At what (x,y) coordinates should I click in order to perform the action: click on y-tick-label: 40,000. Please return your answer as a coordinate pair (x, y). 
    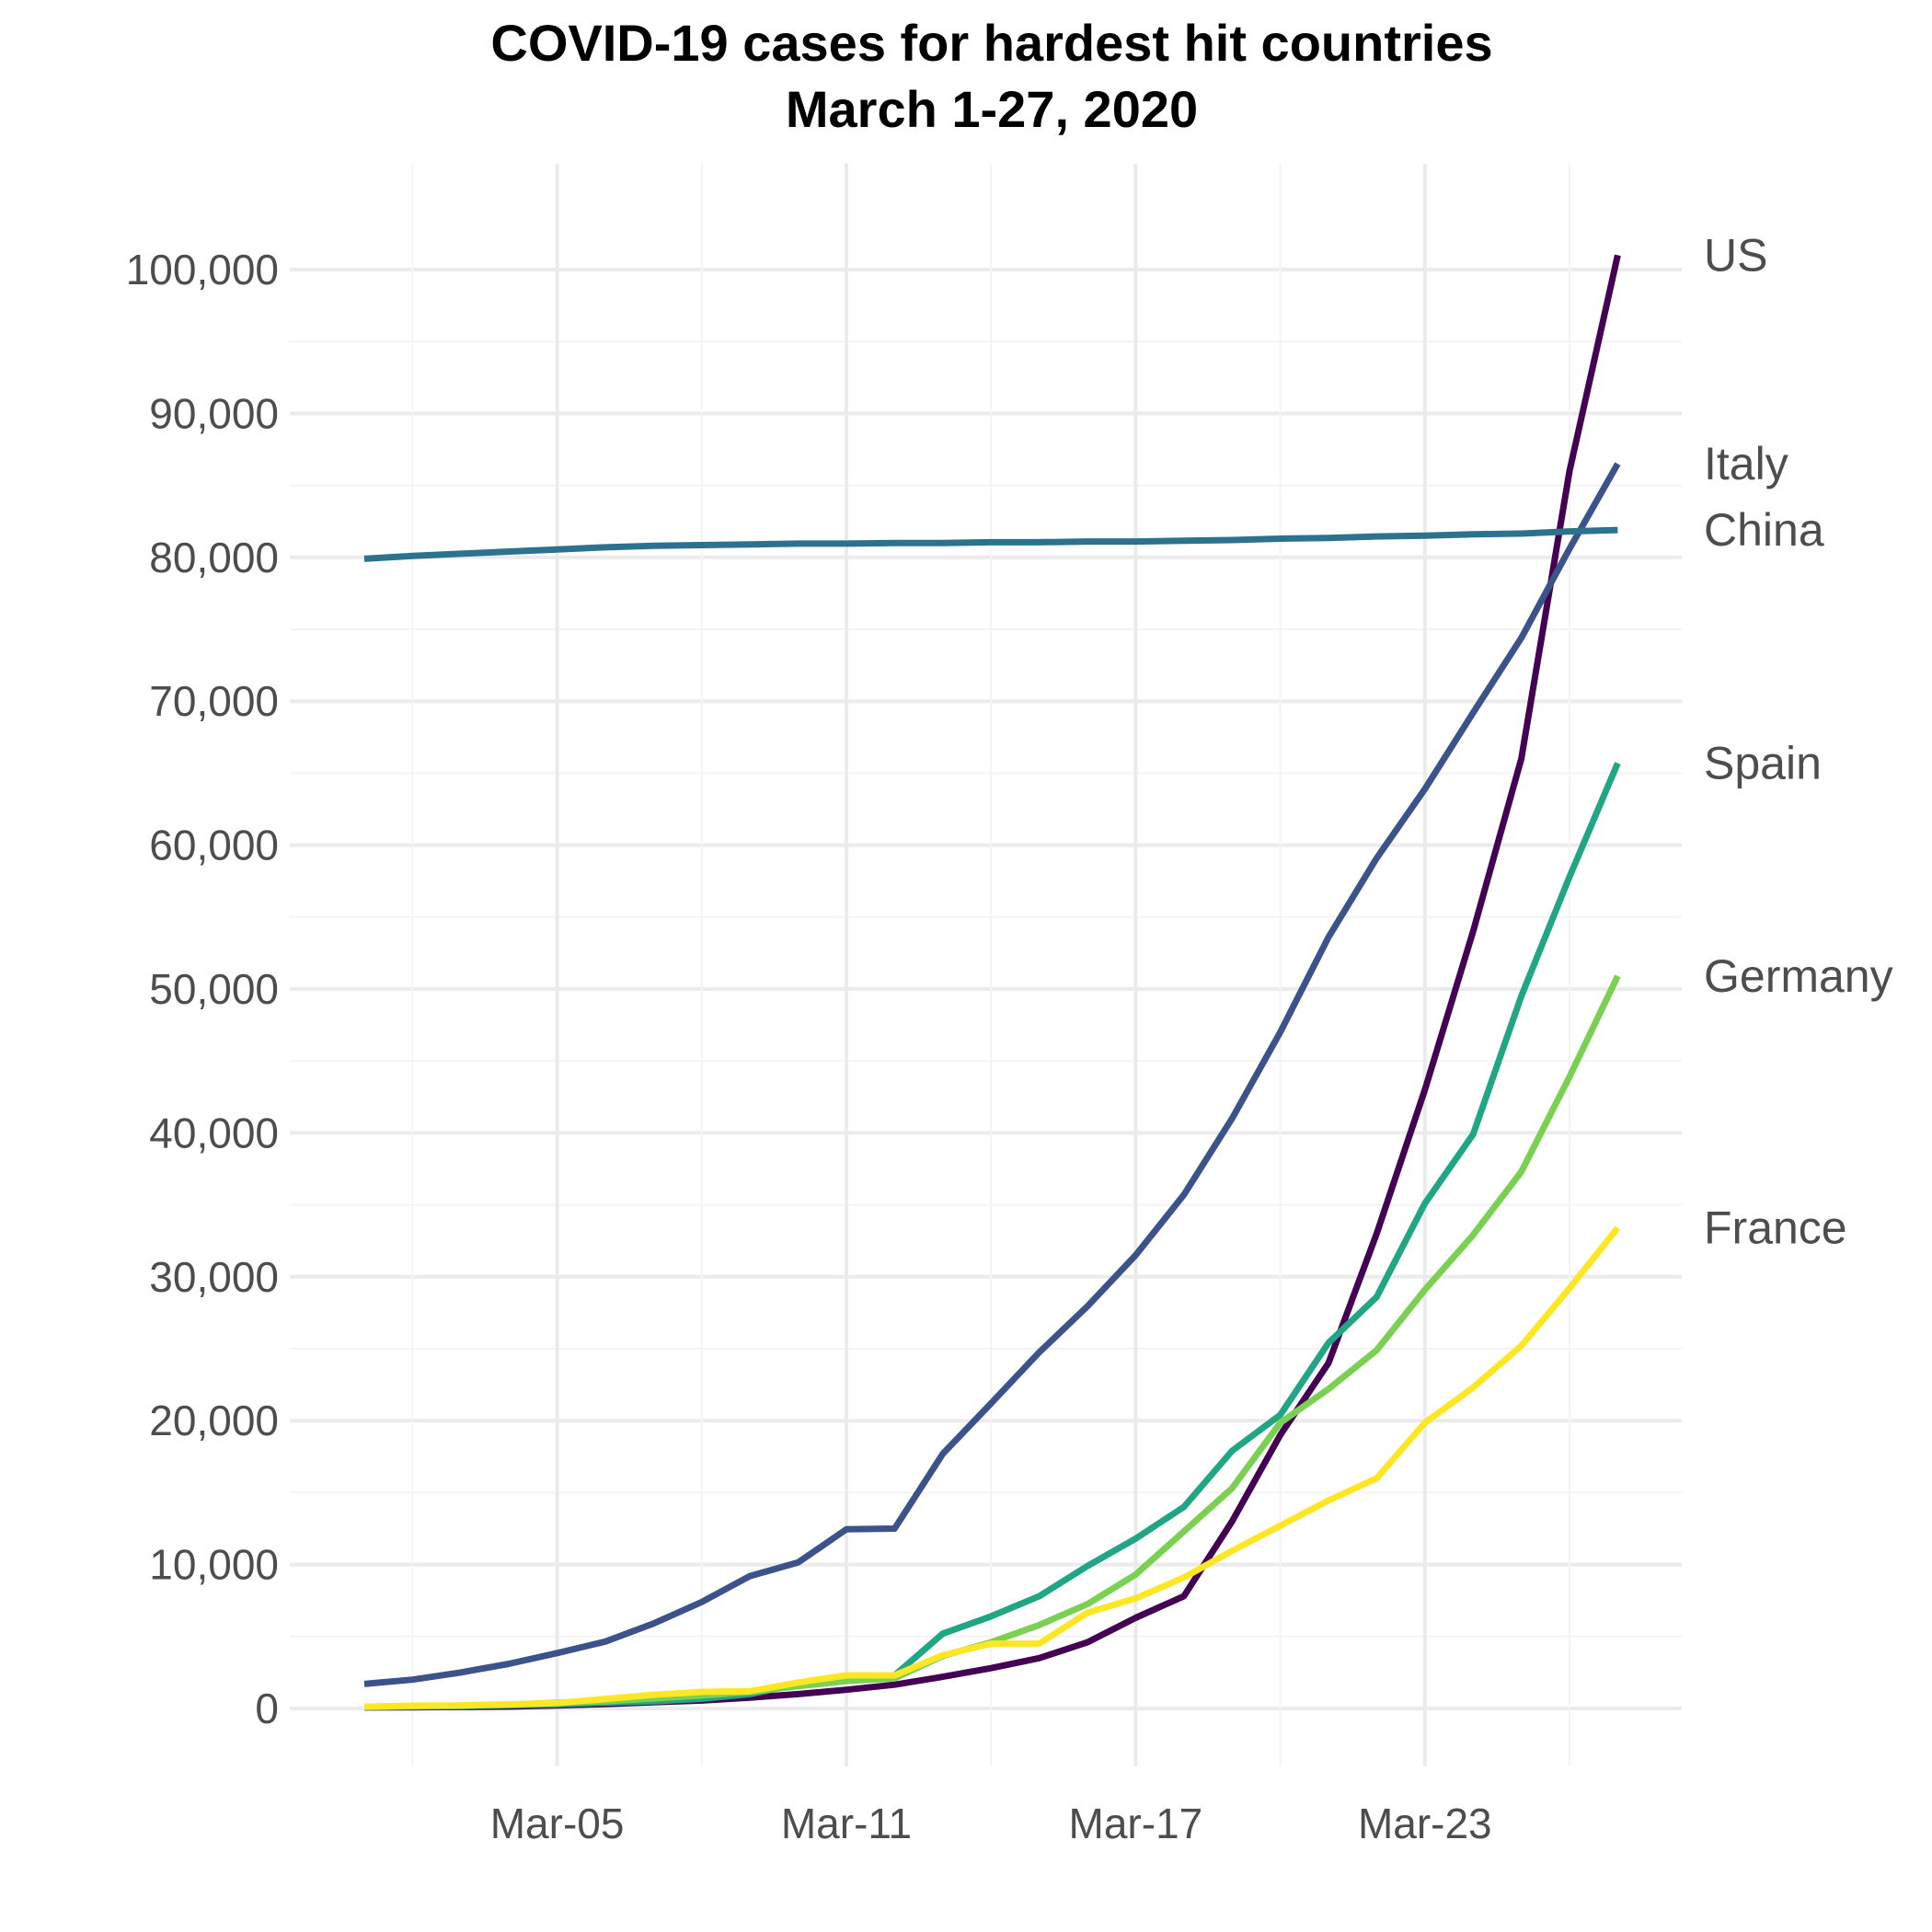
    Looking at the image, I should click on (214, 1132).